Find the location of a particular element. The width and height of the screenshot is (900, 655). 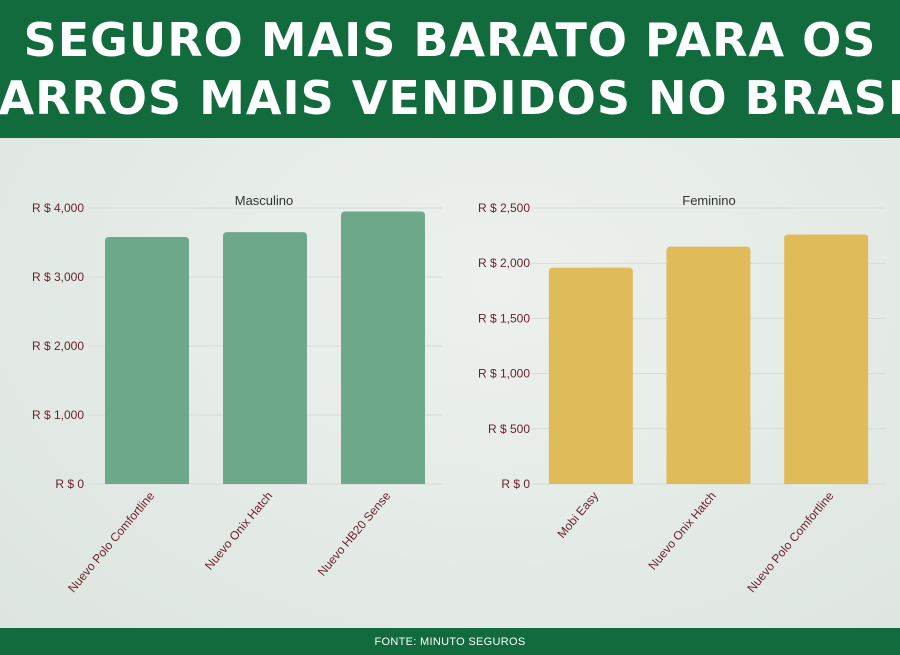

y-tick-label: R $ 500 is located at coordinates (509, 429).